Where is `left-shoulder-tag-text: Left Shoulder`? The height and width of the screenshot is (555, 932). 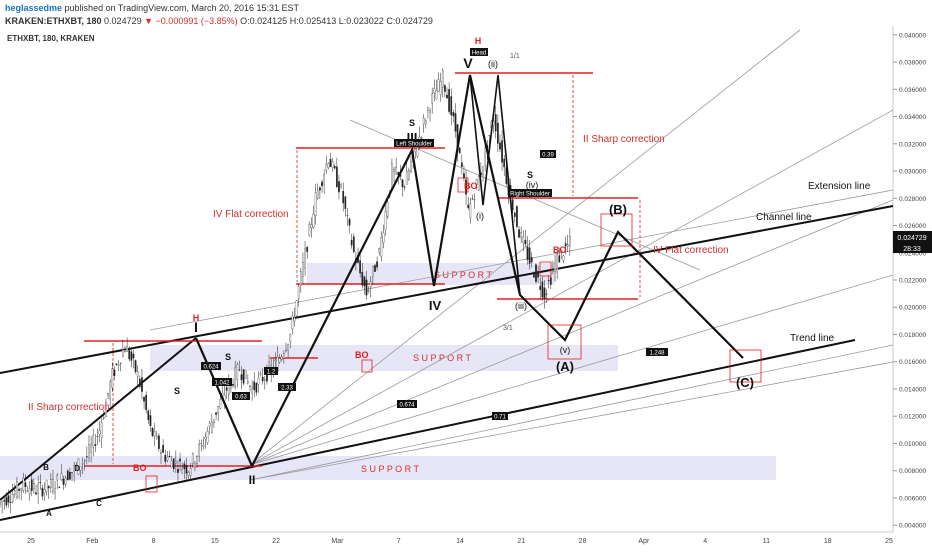
left-shoulder-tag-text: Left Shoulder is located at coordinates (414, 145).